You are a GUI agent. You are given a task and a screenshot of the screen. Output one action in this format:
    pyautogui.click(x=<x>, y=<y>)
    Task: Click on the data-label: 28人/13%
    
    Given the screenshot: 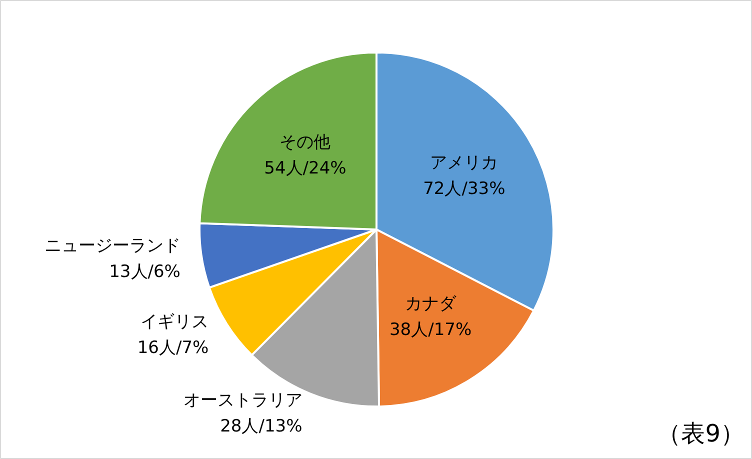 What is the action you would take?
    pyautogui.click(x=261, y=426)
    